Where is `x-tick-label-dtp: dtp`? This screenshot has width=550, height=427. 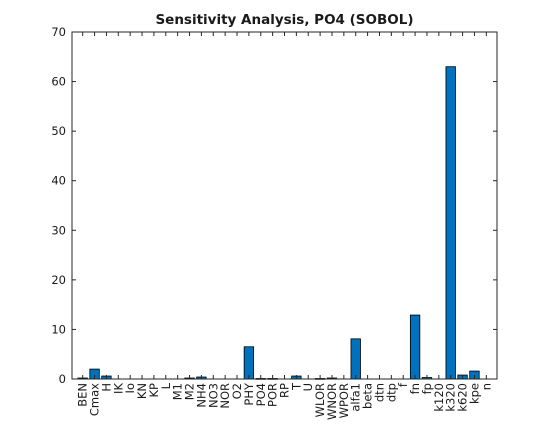 x-tick-label-dtp: dtp is located at coordinates (391, 392).